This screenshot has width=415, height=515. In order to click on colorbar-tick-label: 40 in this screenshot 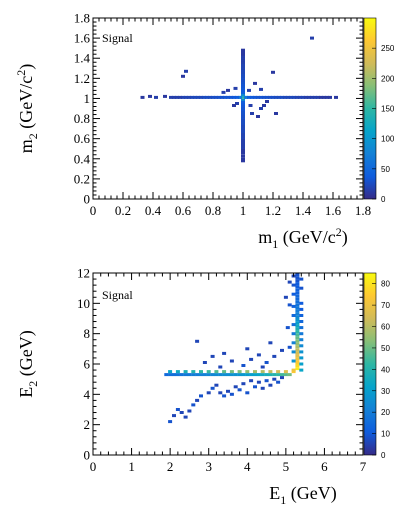, I will do `click(385, 369)`.